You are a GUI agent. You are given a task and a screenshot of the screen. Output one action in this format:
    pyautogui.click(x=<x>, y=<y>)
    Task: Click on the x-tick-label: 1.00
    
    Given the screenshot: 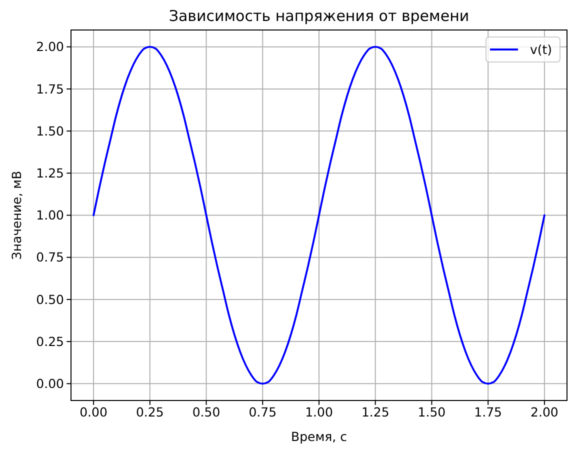 What is the action you would take?
    pyautogui.click(x=319, y=412)
    